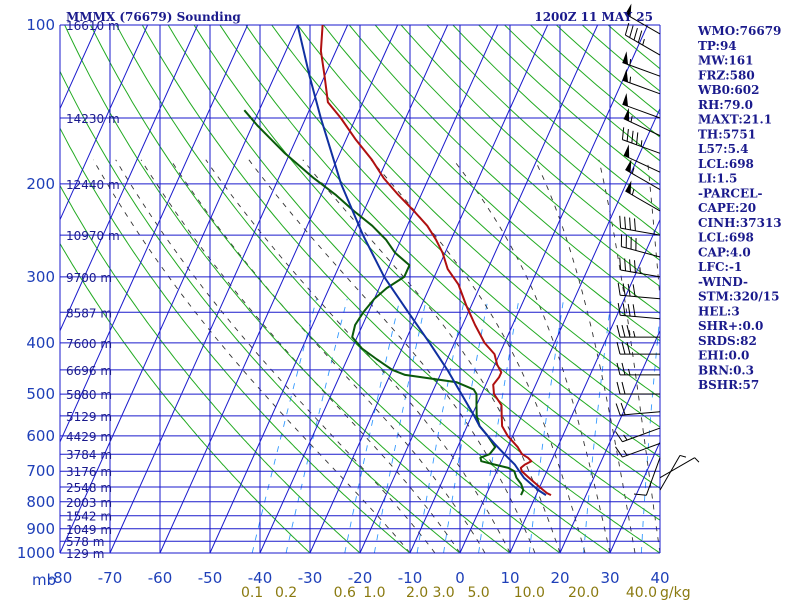  I want to click on mixing-ratio-tick-label: 20.0, so click(583, 592).